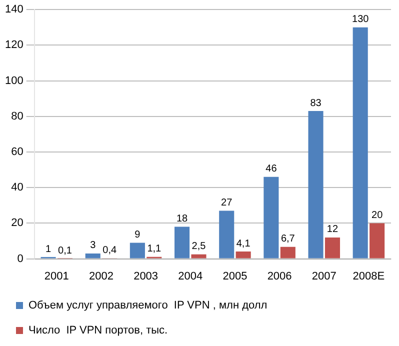 This screenshot has width=399, height=346. Describe the element at coordinates (56, 276) in the screenshot. I see `x-tick-label: 2001` at that location.